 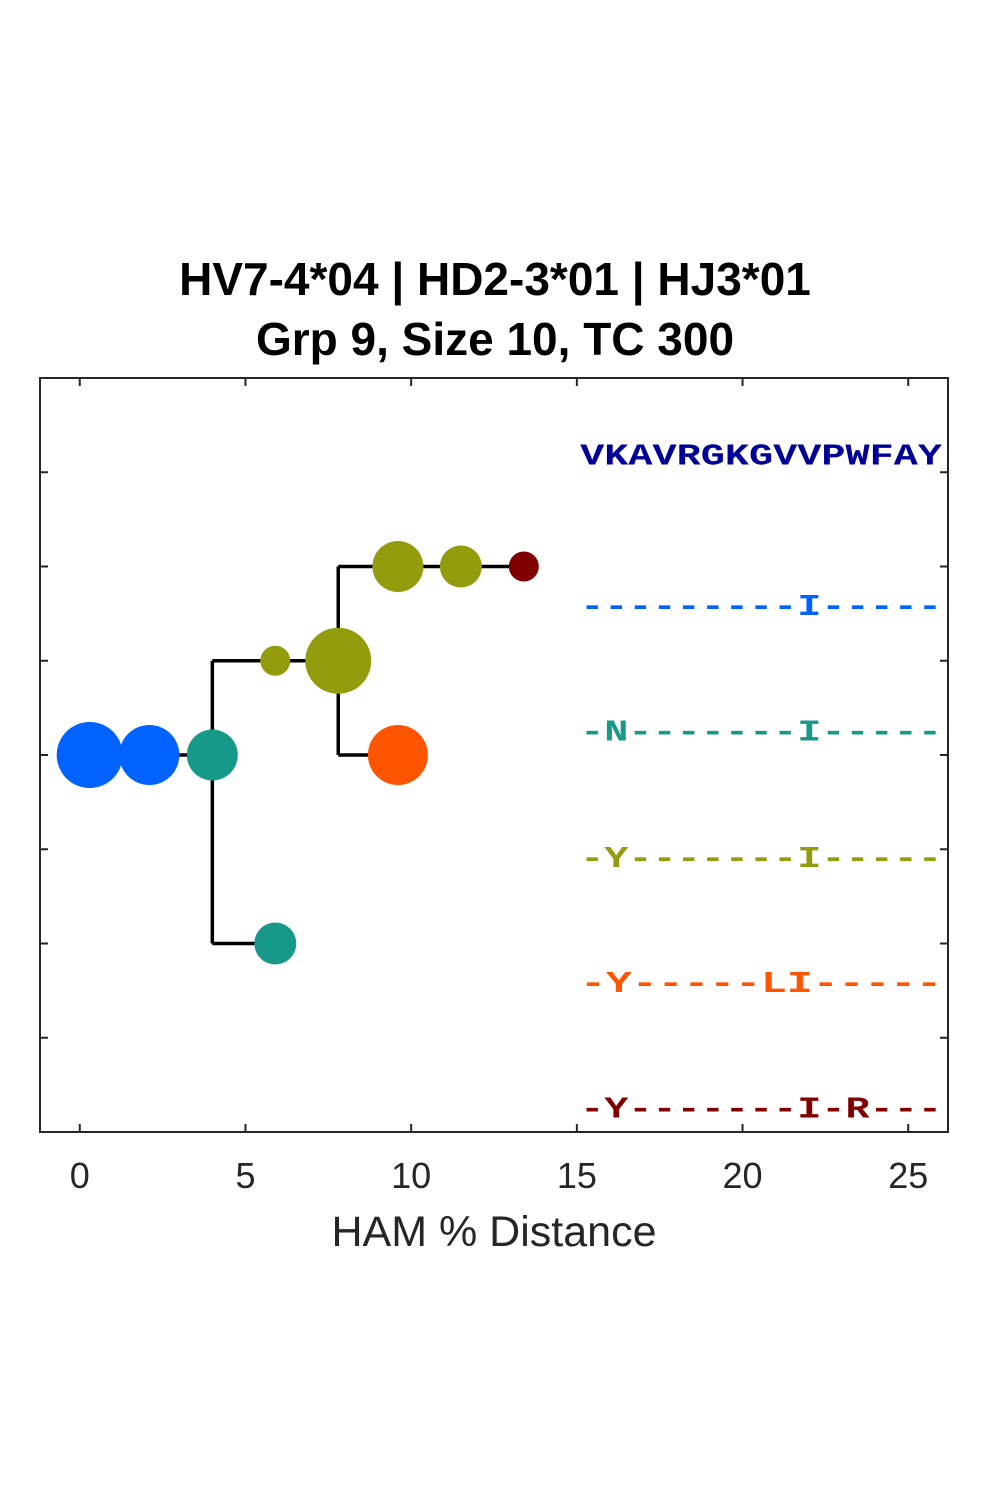 I want to click on chart-title: HV7-4*04 | HD2-3*01 | HJ3*01, so click(x=495, y=279).